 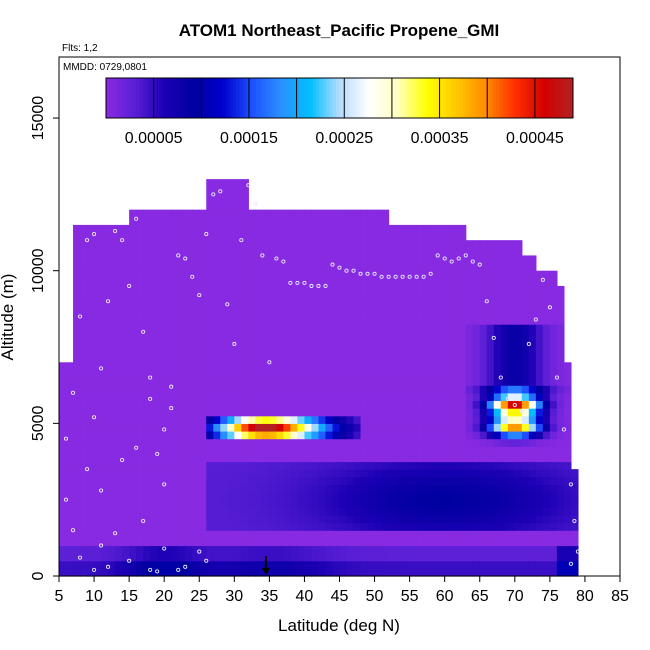 I want to click on heatmap-cell-2028, so click(x=357, y=236).